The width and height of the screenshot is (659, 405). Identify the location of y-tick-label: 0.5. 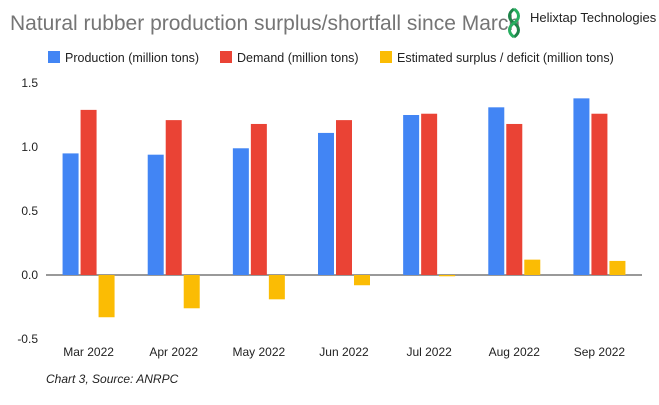
(29, 211).